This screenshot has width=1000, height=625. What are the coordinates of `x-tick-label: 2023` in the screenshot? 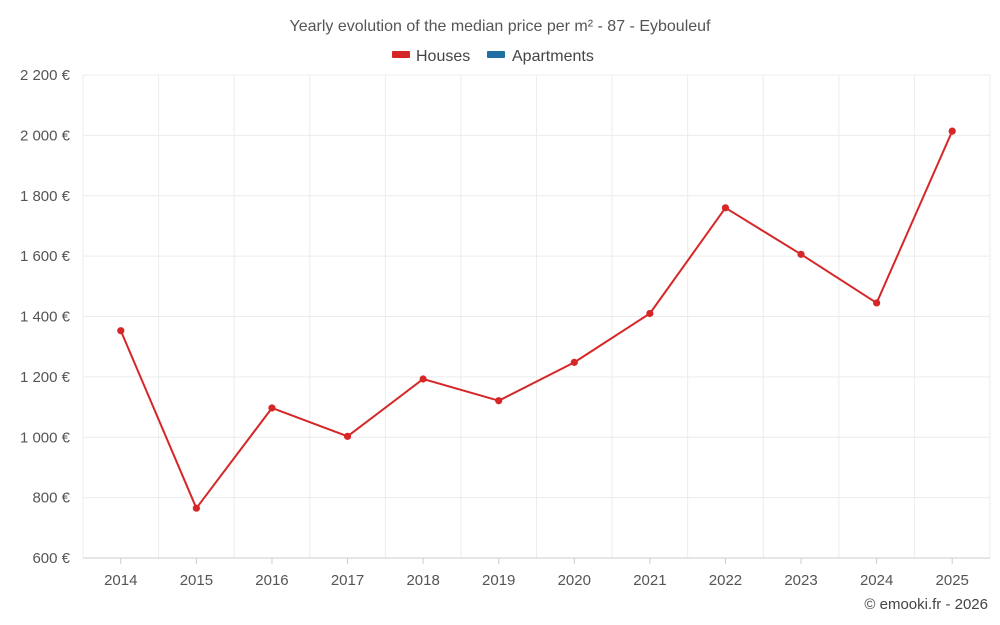 It's located at (800, 580).